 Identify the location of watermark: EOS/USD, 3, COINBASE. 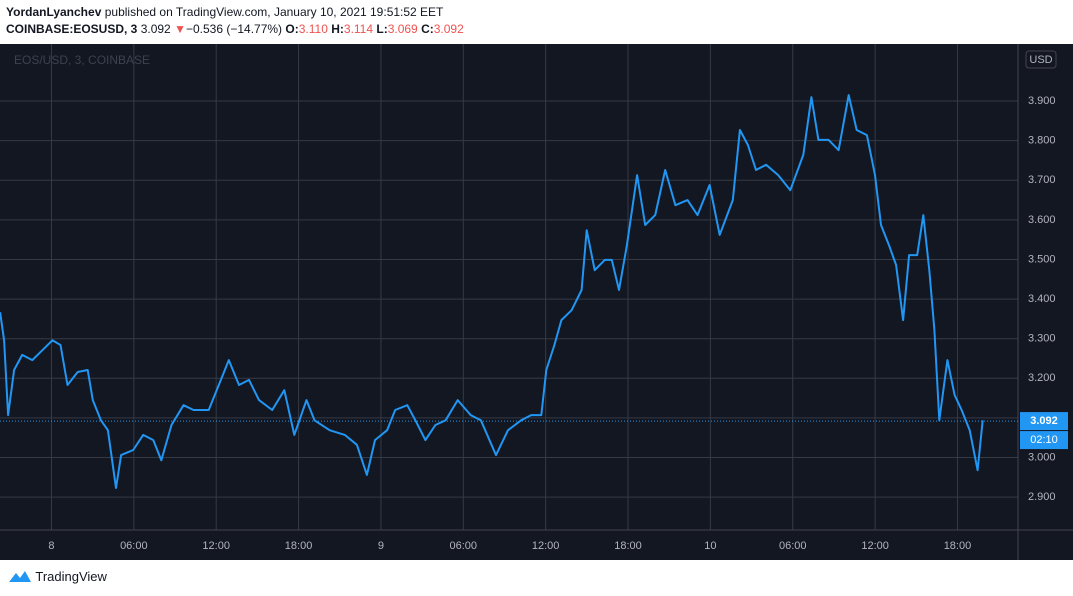
(82, 60).